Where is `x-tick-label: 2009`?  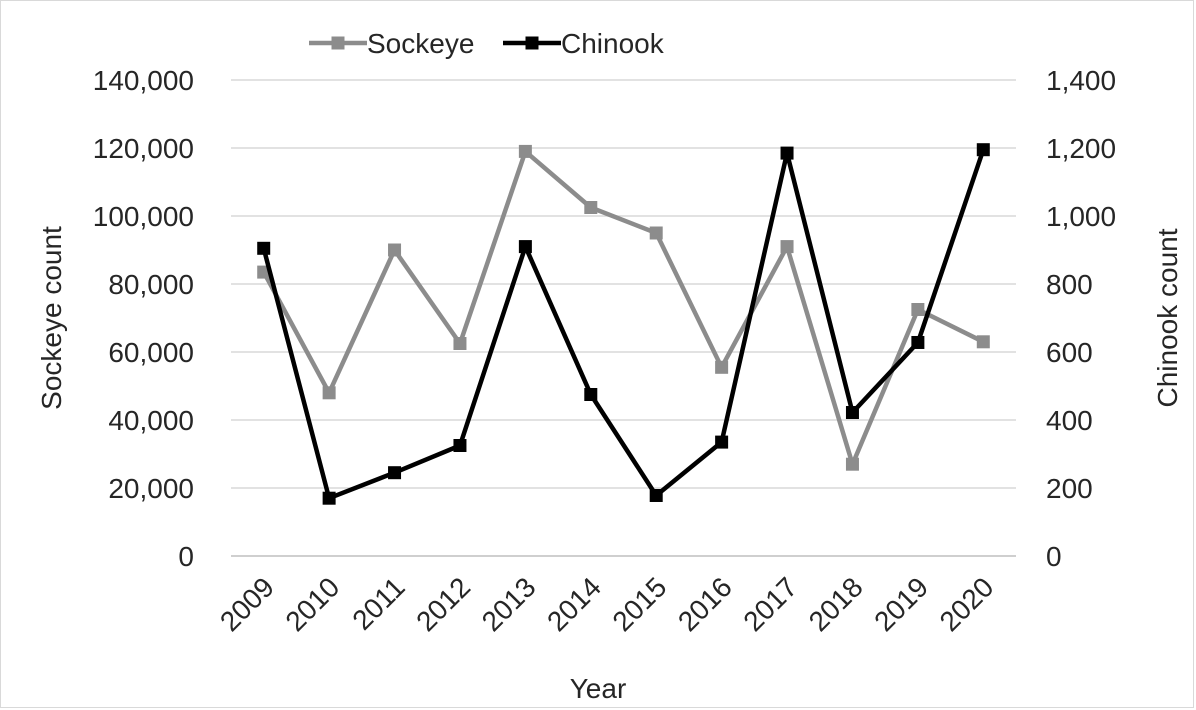
x-tick-label: 2009 is located at coordinates (247, 604).